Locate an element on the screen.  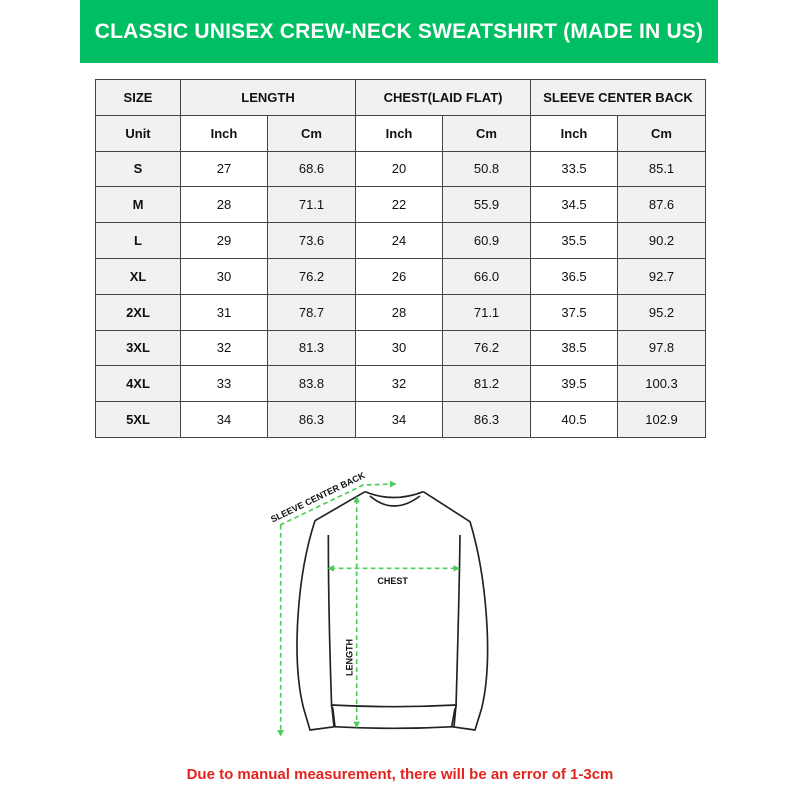
value-cell: 66.0 is located at coordinates (487, 276).